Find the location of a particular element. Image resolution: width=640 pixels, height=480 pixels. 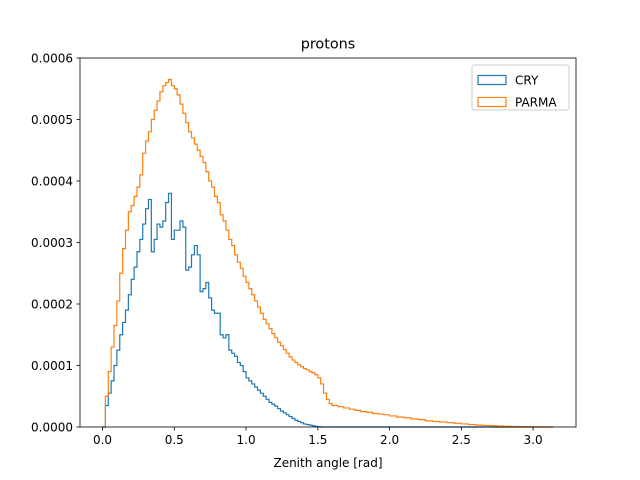

legend: CRY PARMA is located at coordinates (520, 87).